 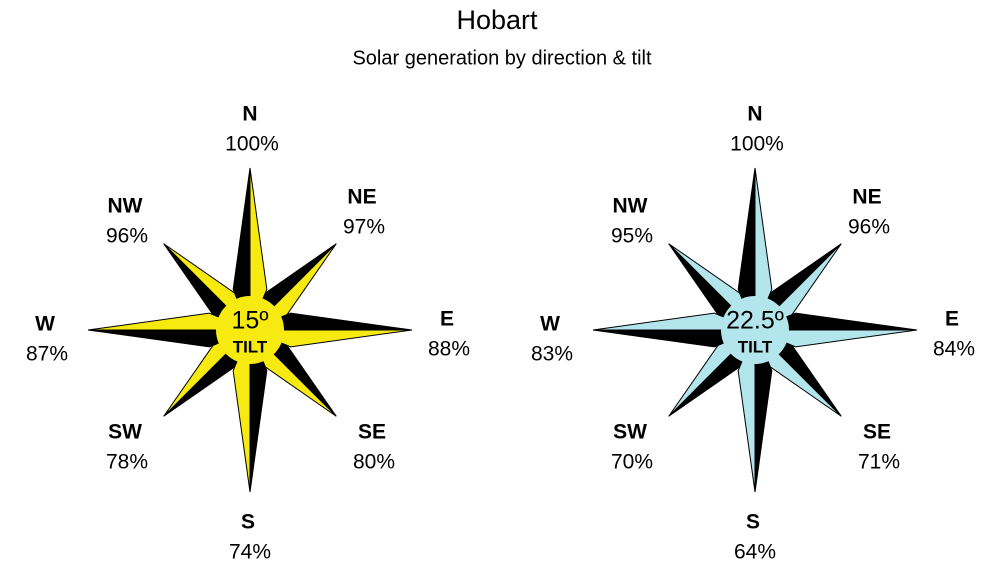 I want to click on direction-value: 78%, so click(x=127, y=462).